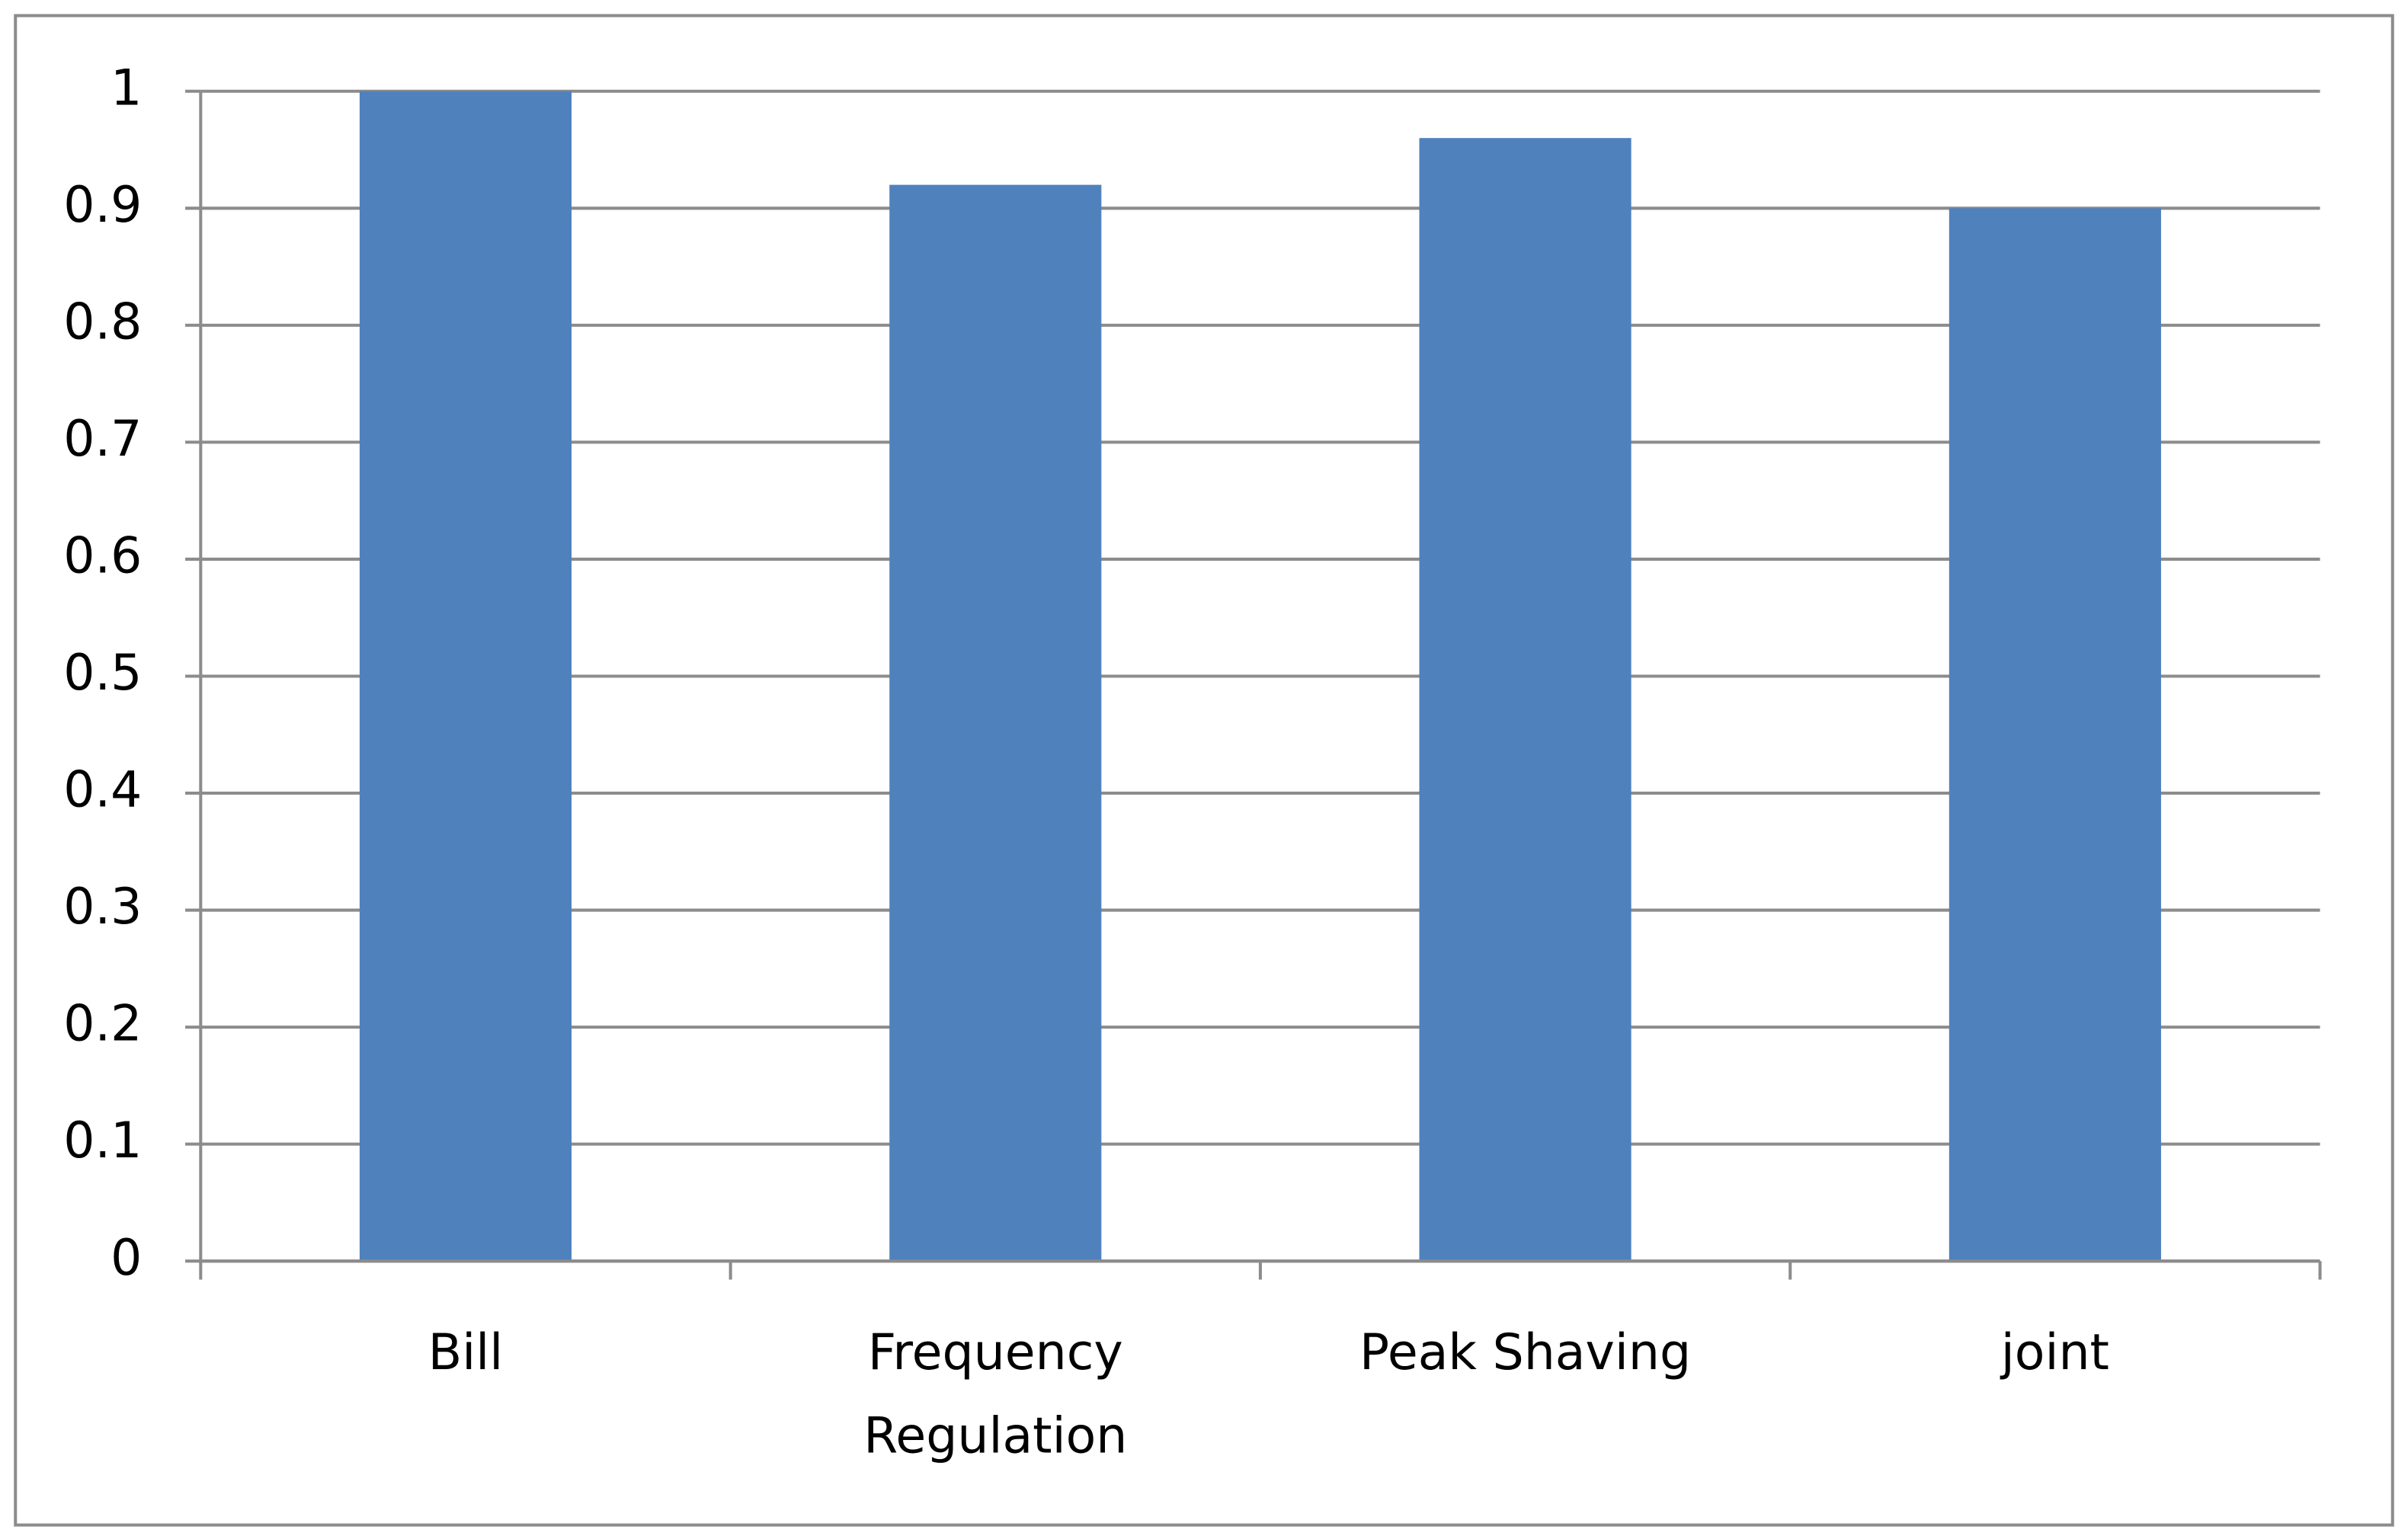 This screenshot has height=1536, width=2408. I want to click on y-tick-label: 0.9, so click(102, 205).